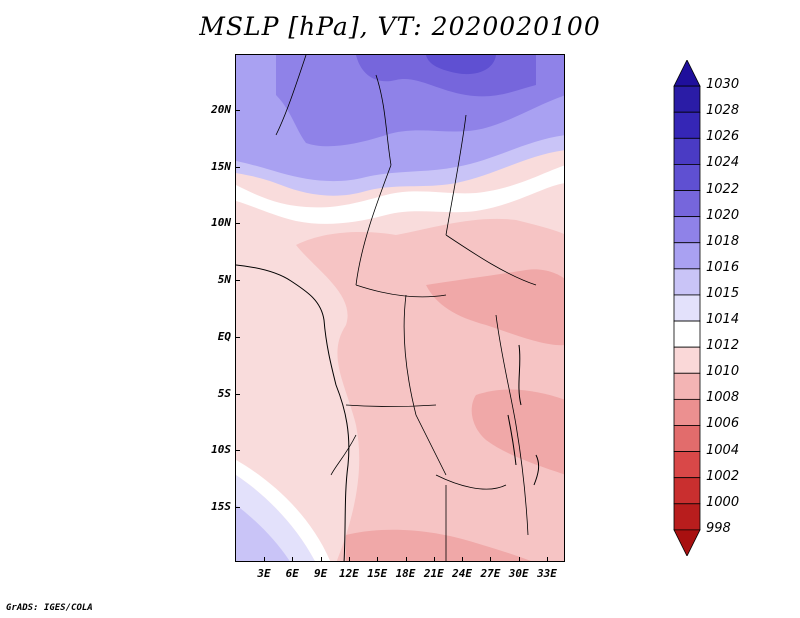  I want to click on band-1016-sw, so click(263, 533).